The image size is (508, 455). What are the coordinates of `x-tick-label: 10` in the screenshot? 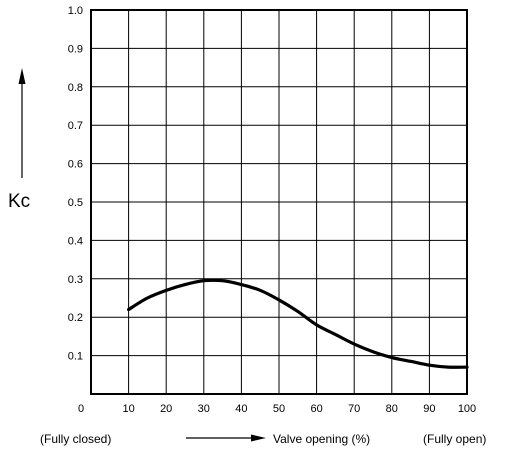 It's located at (128, 409).